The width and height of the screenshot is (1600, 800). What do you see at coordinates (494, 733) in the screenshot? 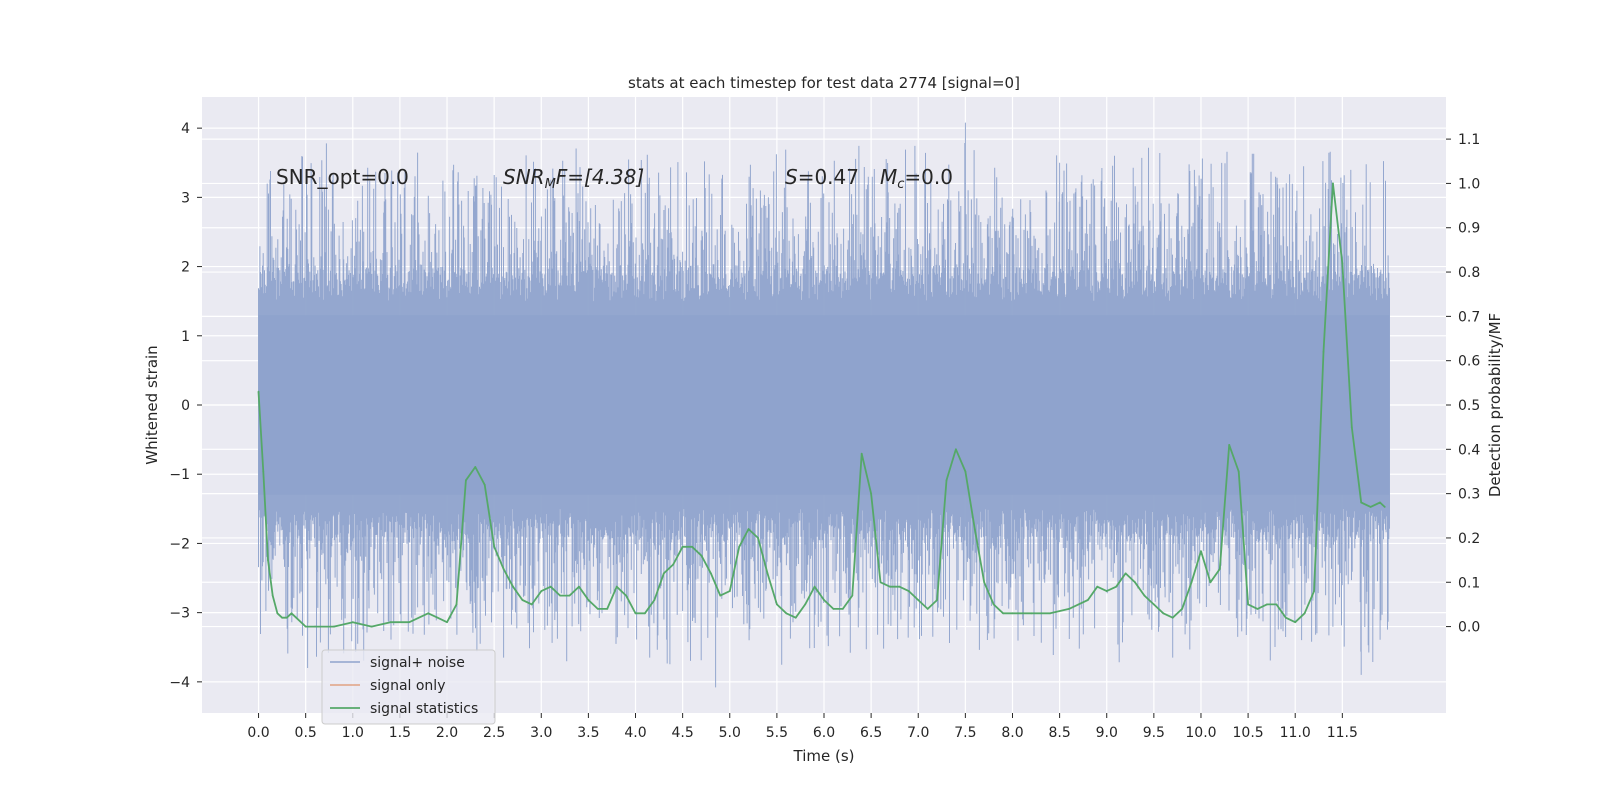
I see `x-tick-label: 2.5` at bounding box center [494, 733].